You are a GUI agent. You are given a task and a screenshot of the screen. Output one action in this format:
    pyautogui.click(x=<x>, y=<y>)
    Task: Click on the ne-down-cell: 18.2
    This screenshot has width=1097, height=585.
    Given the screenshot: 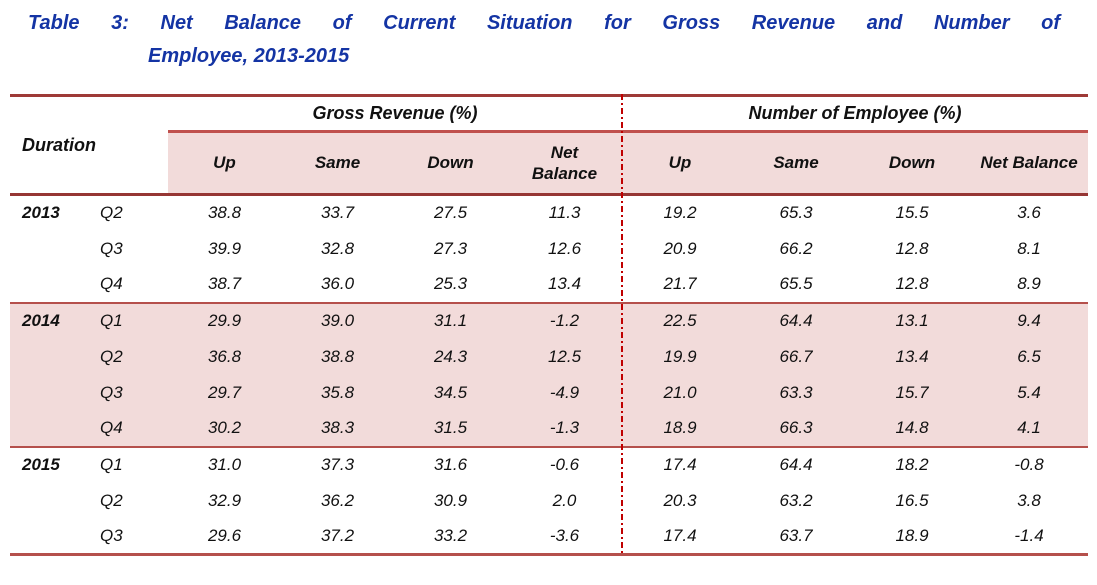 What is the action you would take?
    pyautogui.click(x=912, y=464)
    